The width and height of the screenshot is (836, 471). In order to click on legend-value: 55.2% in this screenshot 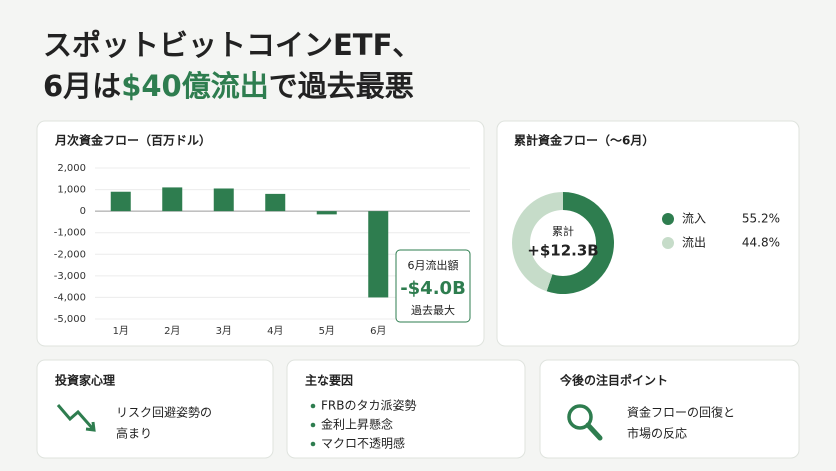, I will do `click(761, 219)`.